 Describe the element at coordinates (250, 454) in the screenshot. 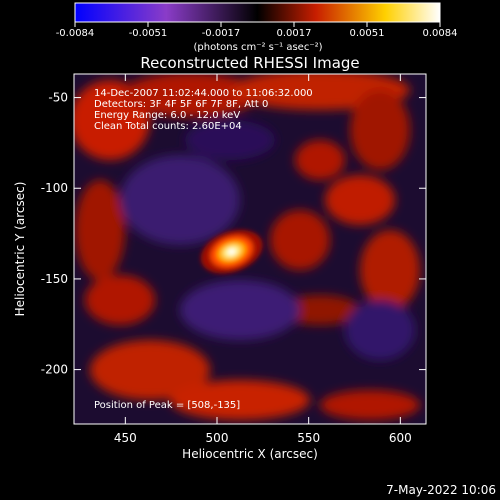

I see `x-axis-label: Heliocentric X (arcsec)` at that location.